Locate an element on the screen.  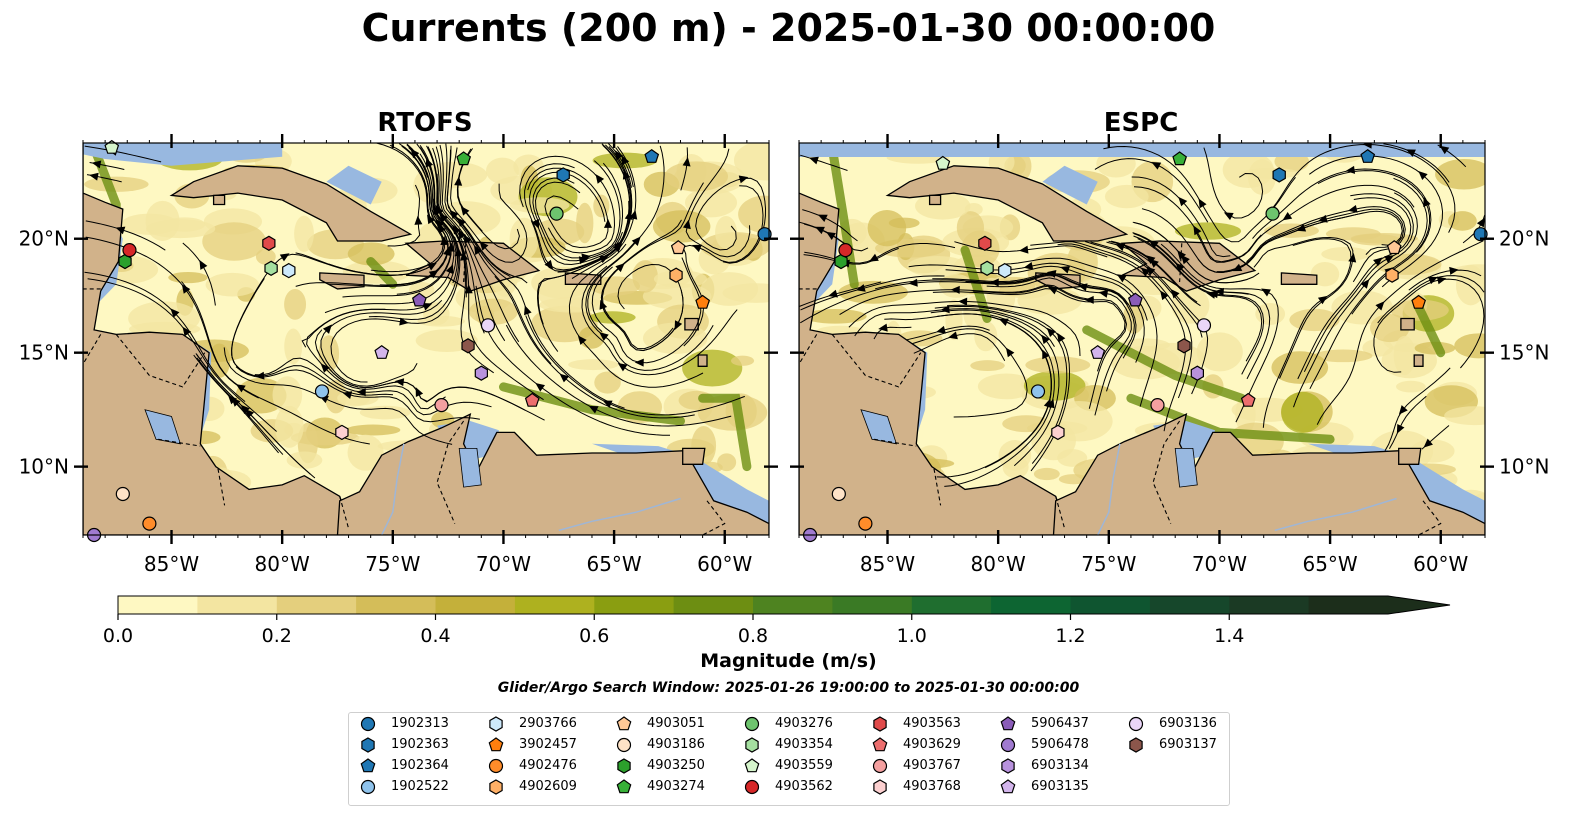
lon-tick-label: 65°W is located at coordinates (1329, 564).